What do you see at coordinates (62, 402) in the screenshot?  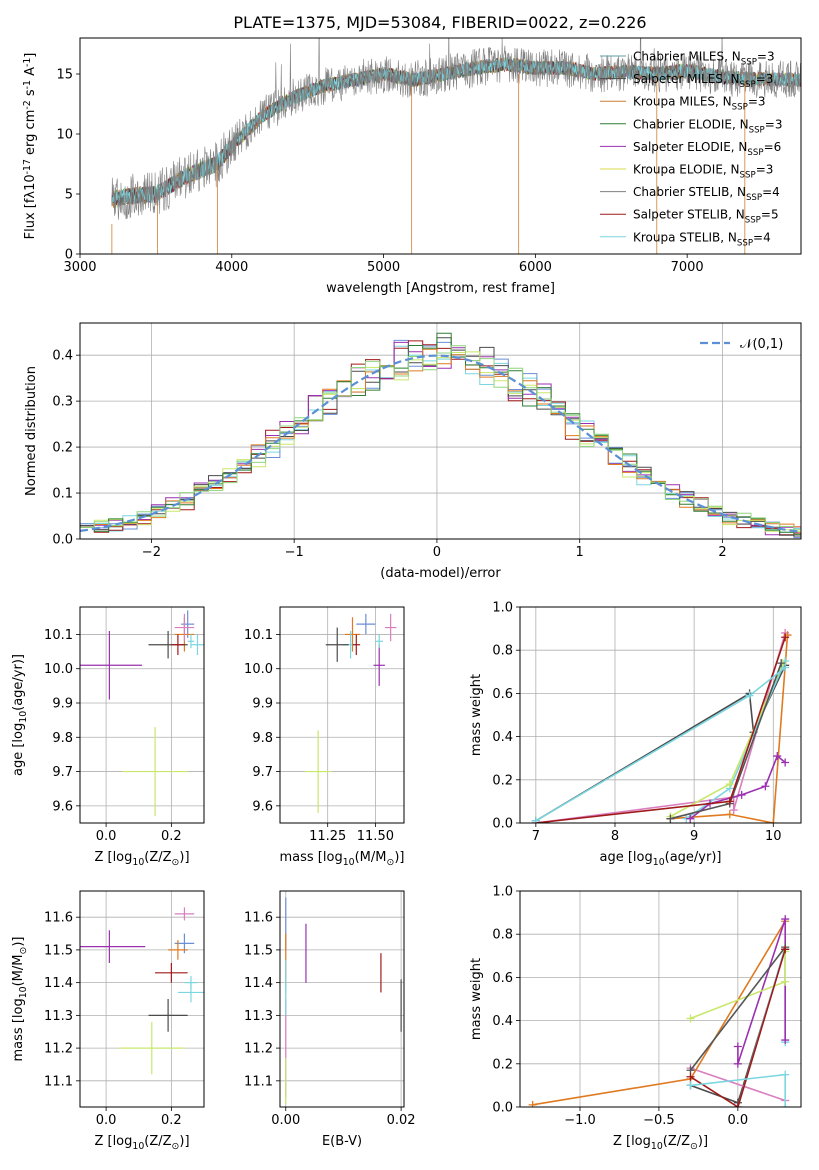 I see `y-tick-label: 0.3` at bounding box center [62, 402].